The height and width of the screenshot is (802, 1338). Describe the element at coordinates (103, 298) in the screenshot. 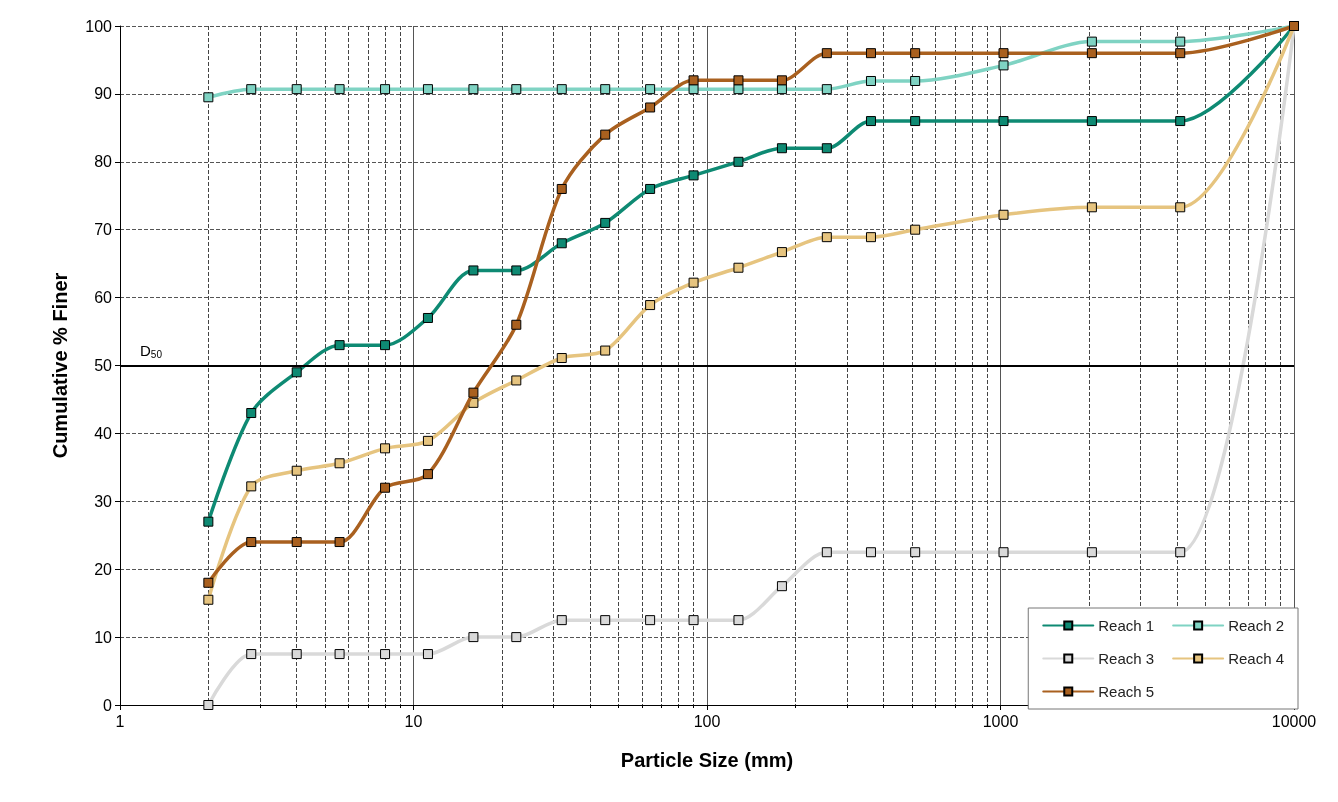

I see `y-tick-label: 60` at that location.